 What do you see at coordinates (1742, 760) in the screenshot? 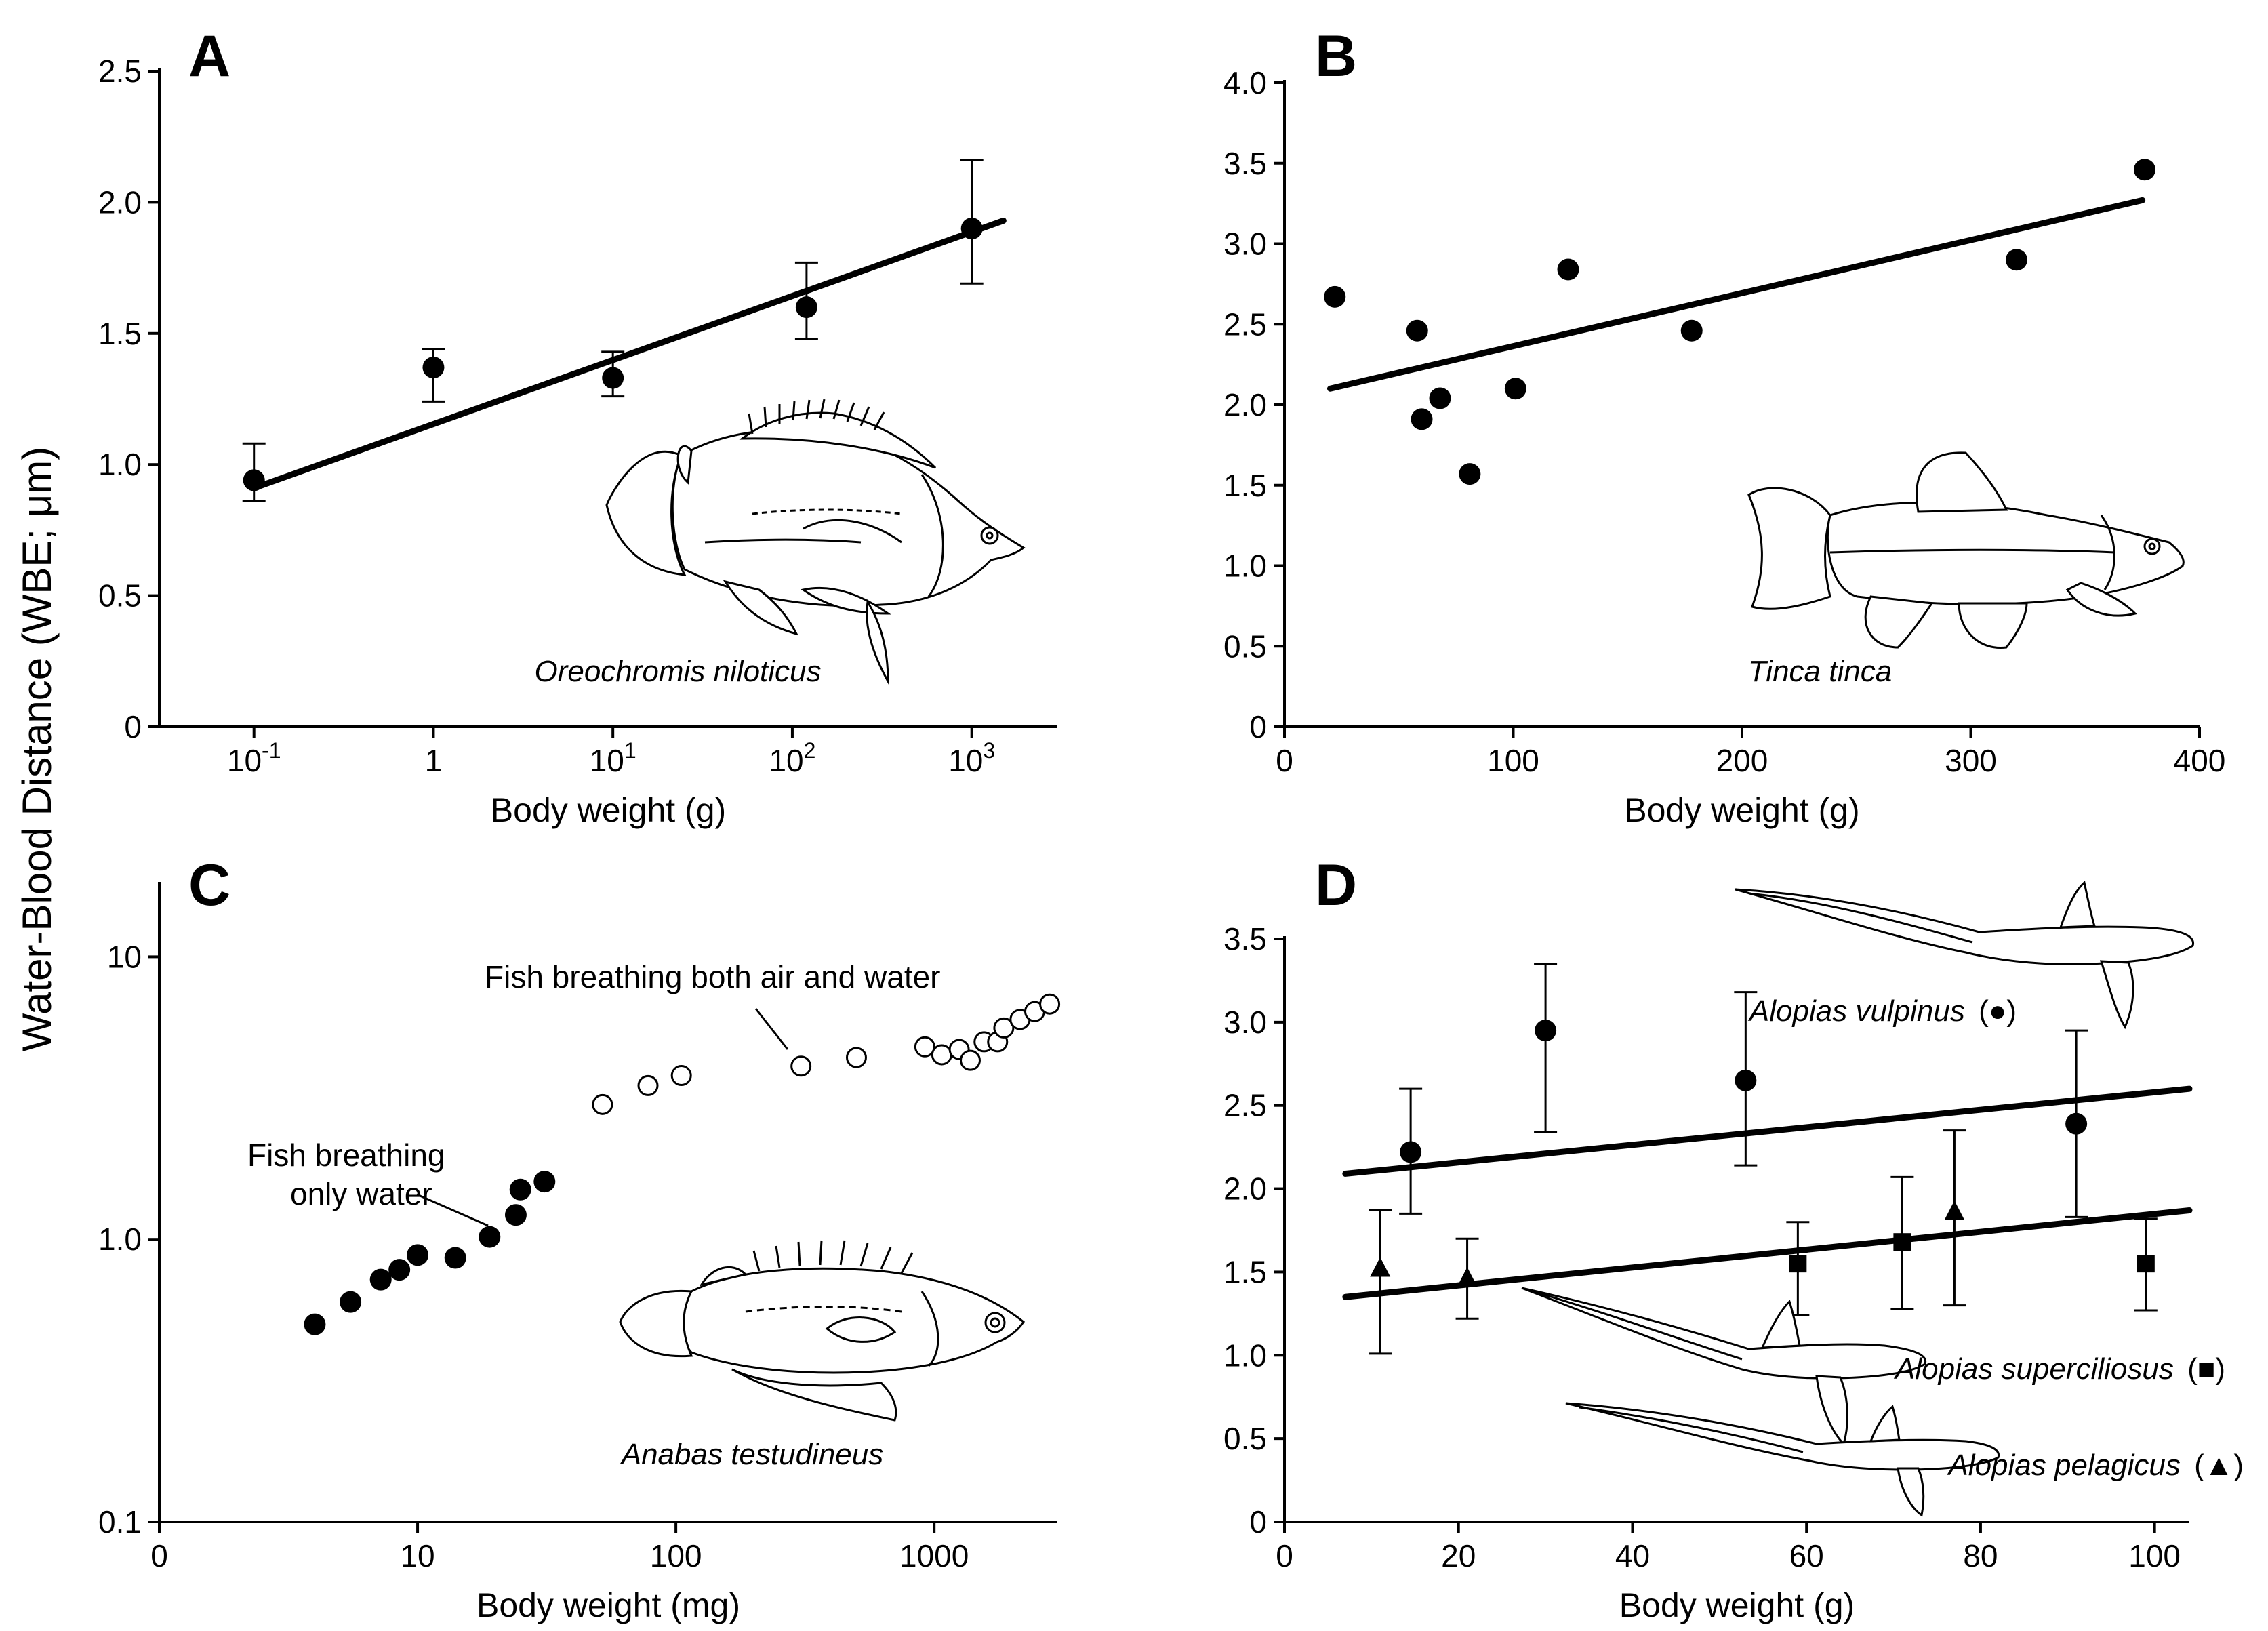
I see `x-tick-label: 200` at bounding box center [1742, 760].